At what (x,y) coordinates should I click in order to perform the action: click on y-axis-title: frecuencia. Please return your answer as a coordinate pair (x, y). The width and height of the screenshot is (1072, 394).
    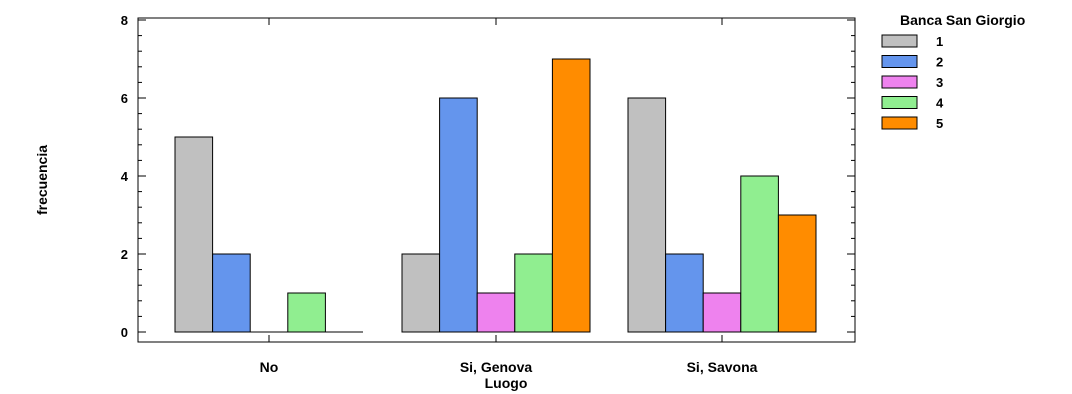
    Looking at the image, I should click on (42, 180).